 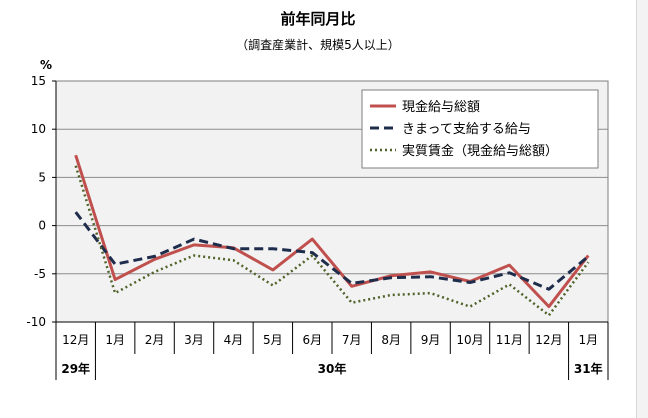 I want to click on y-tick-label: 10, so click(x=38, y=129).